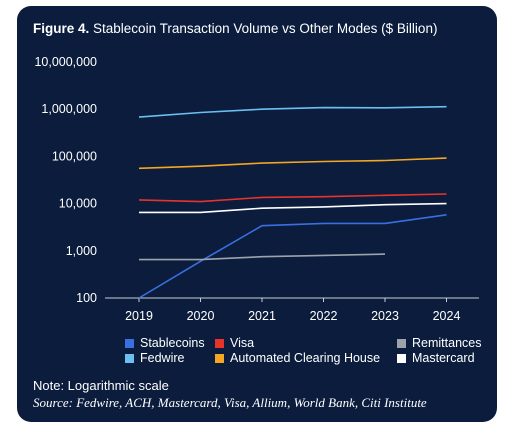 This screenshot has height=435, width=509. I want to click on y-tick-label: 10,000,000, so click(65, 62).